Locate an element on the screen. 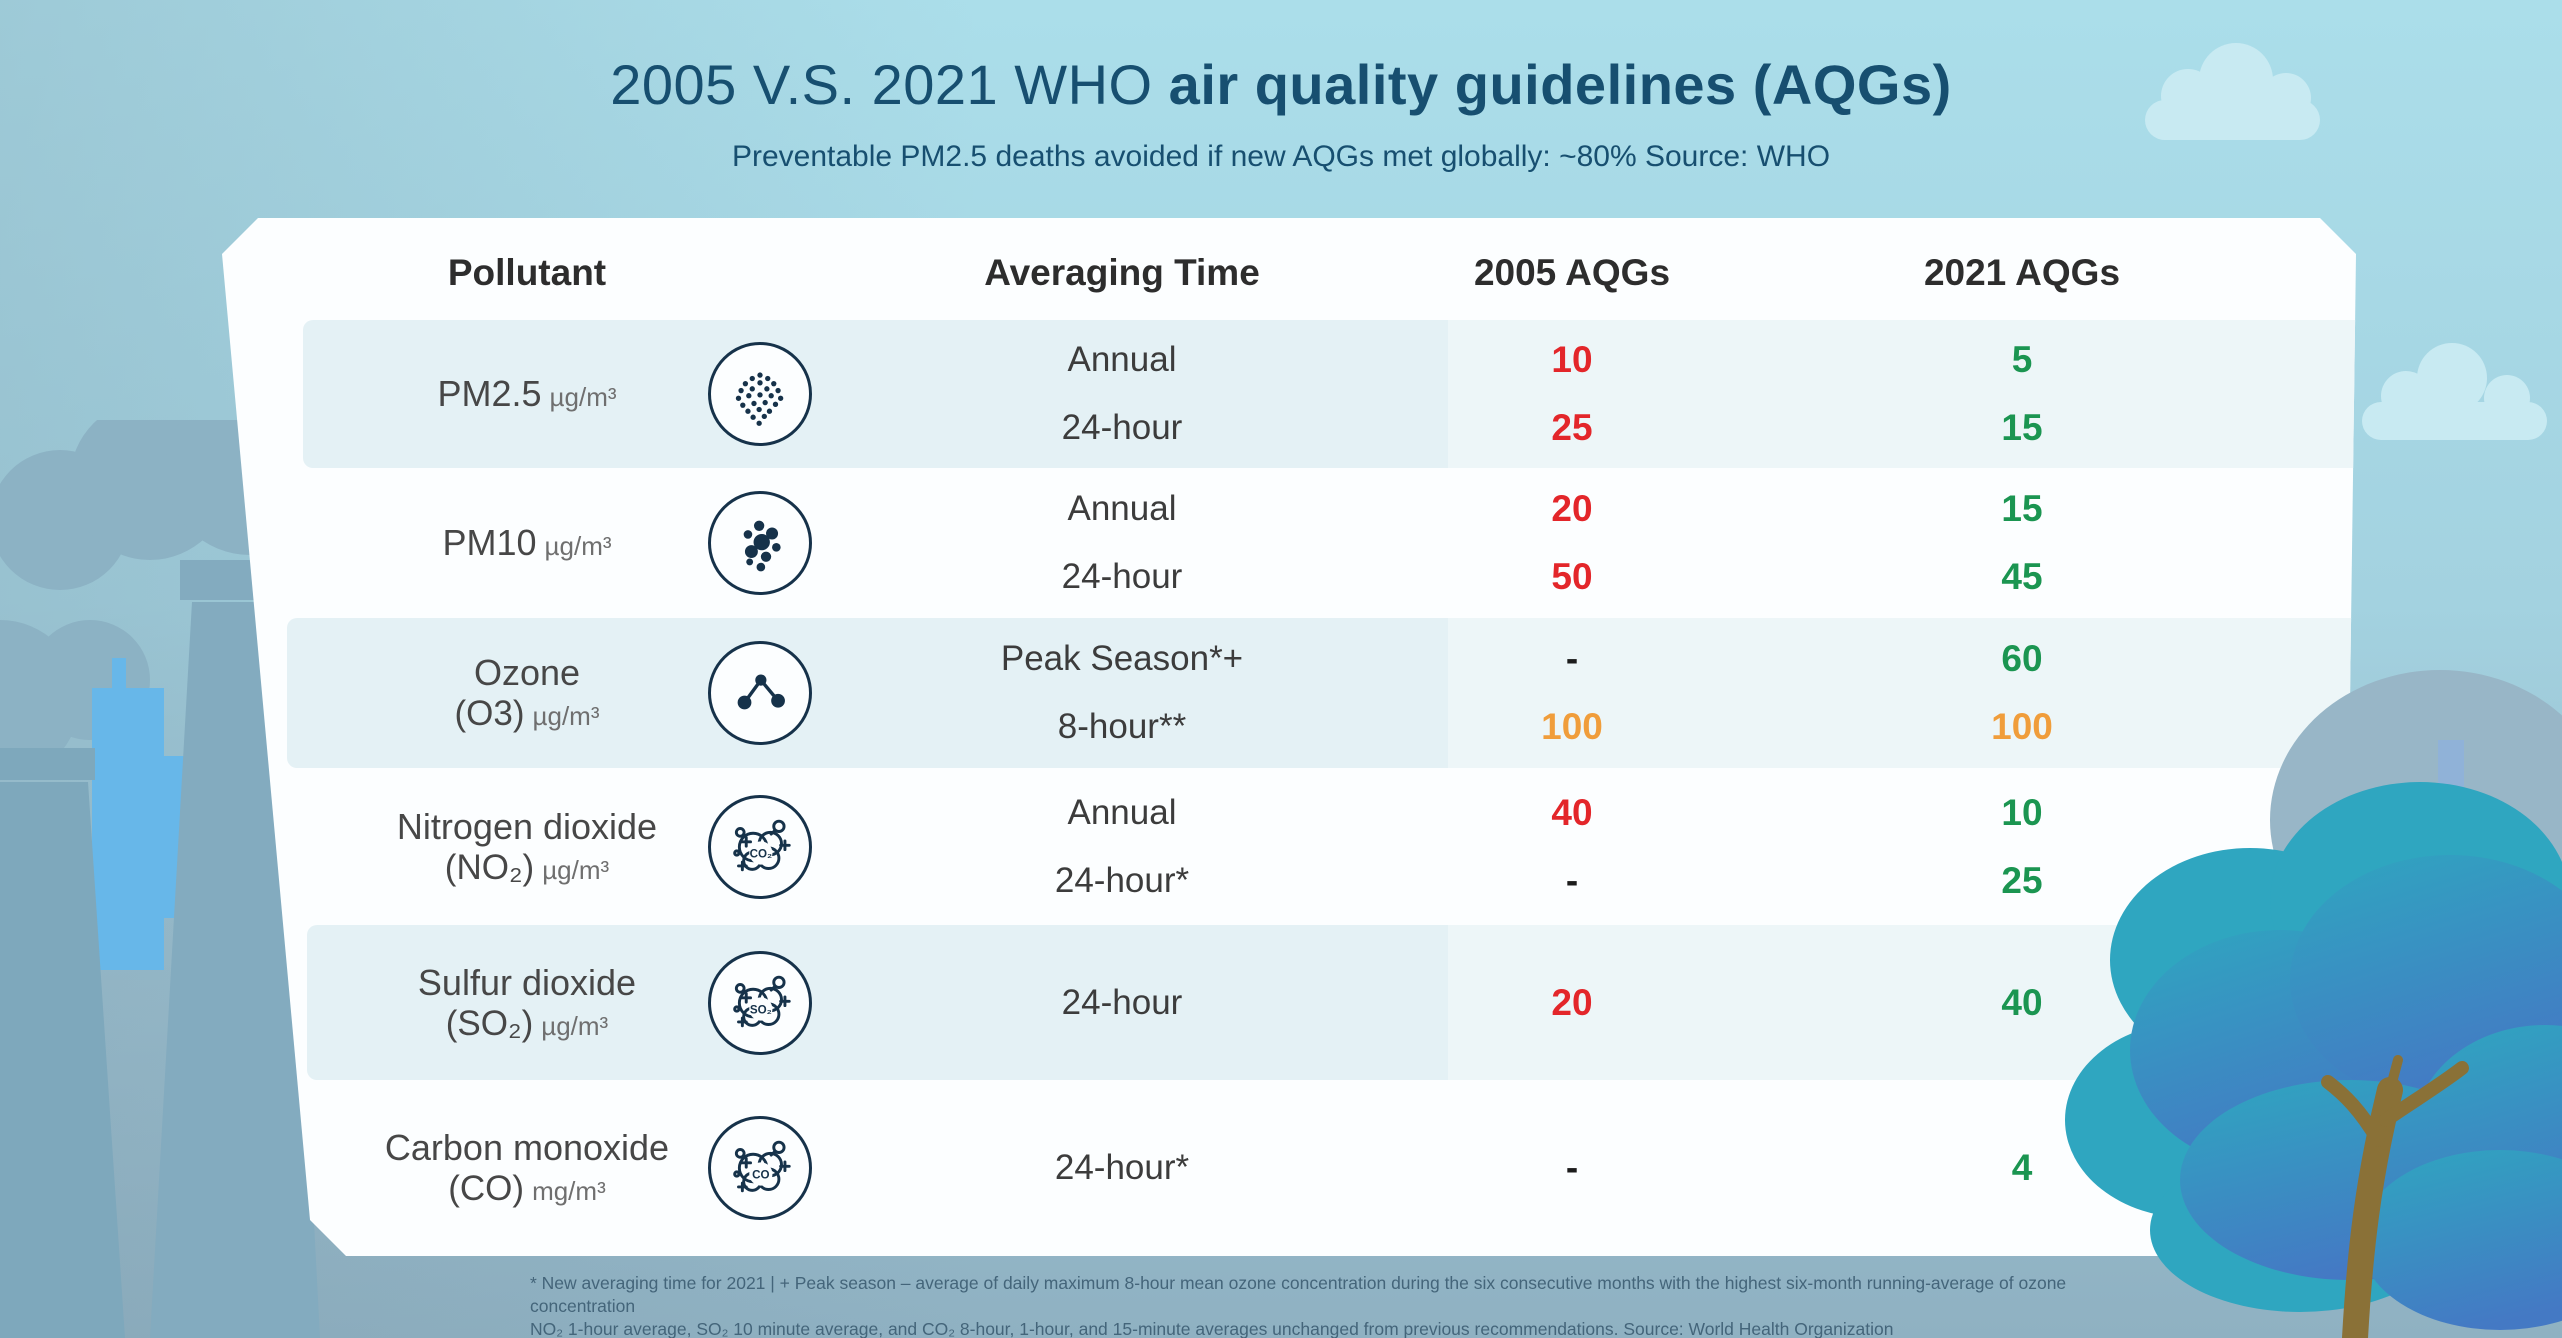  ozone-molecule-icon is located at coordinates (760, 693).